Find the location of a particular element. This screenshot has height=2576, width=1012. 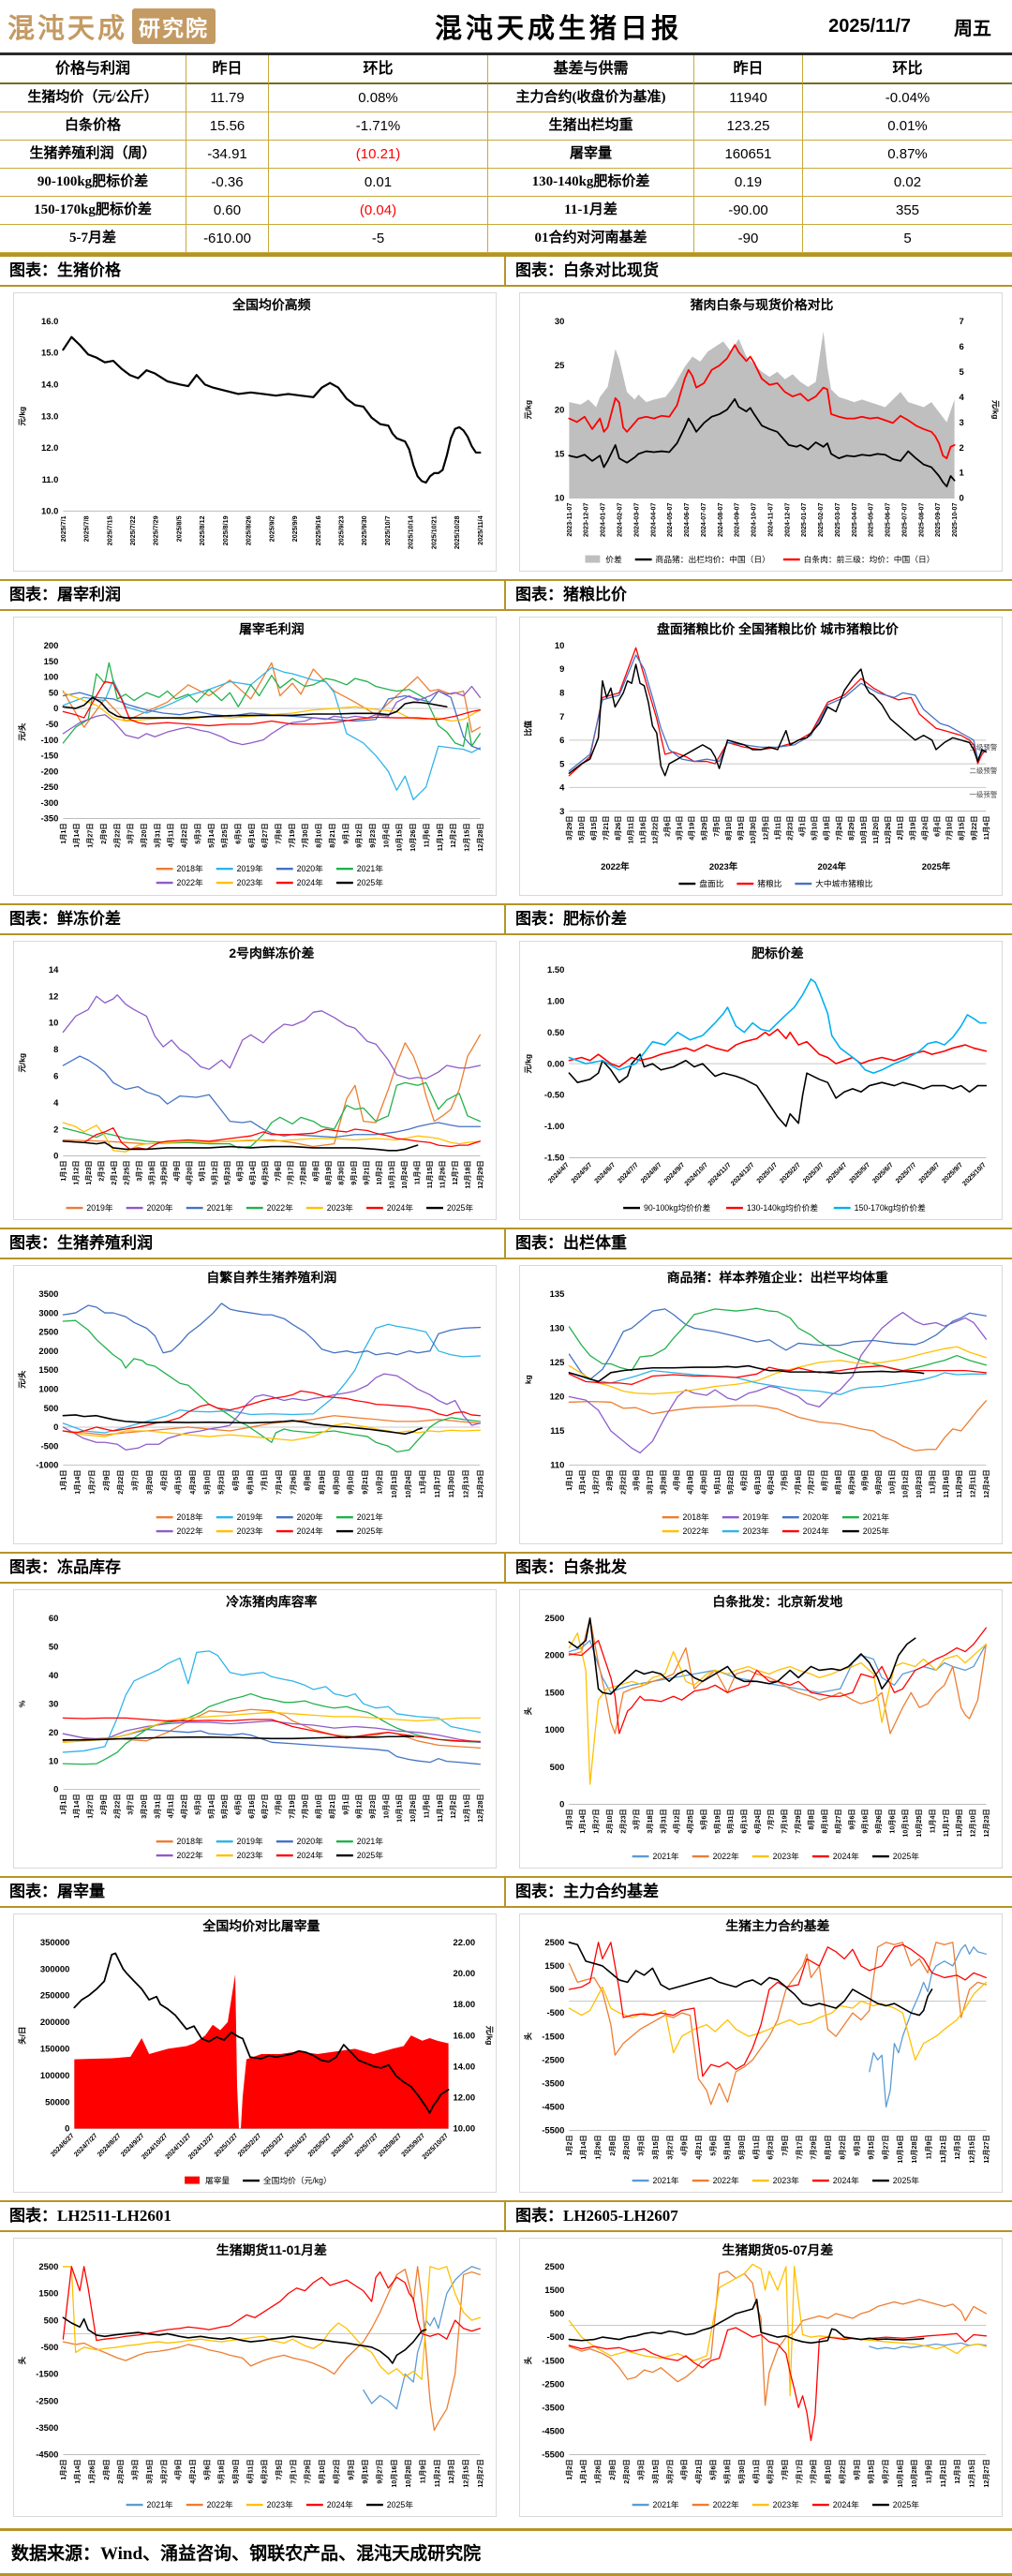

svg-text: 1月27日 is located at coordinates (597, 1821).